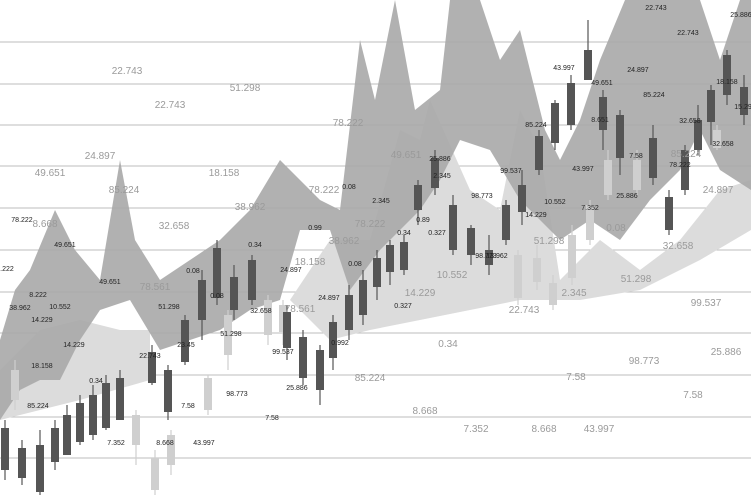 This screenshot has width=751, height=500. Describe the element at coordinates (272, 418) in the screenshot. I see `label-small: 7.58` at that location.